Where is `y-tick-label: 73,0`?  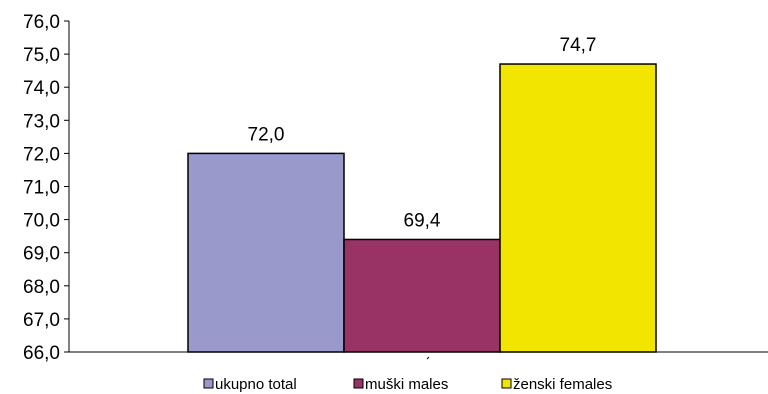
y-tick-label: 73,0 is located at coordinates (41, 121).